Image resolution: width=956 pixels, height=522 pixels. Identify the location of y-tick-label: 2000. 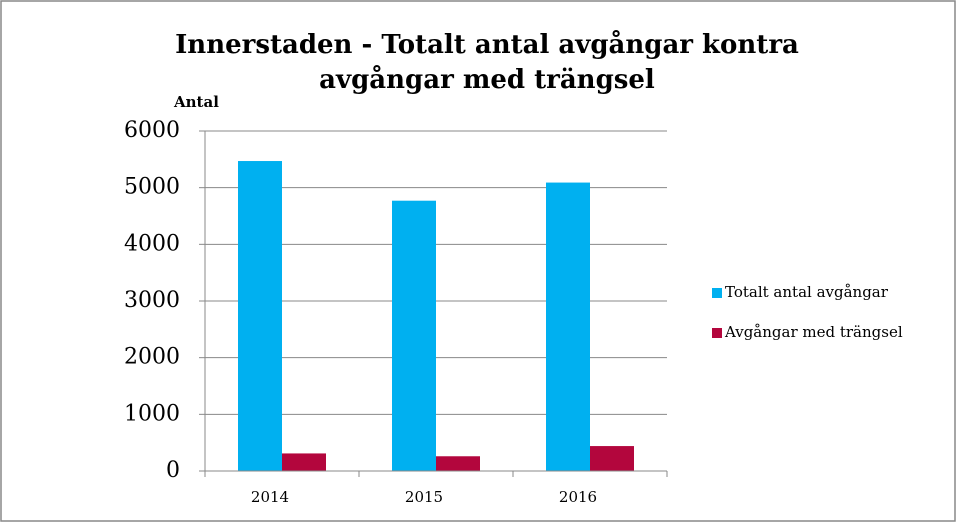
(152, 357).